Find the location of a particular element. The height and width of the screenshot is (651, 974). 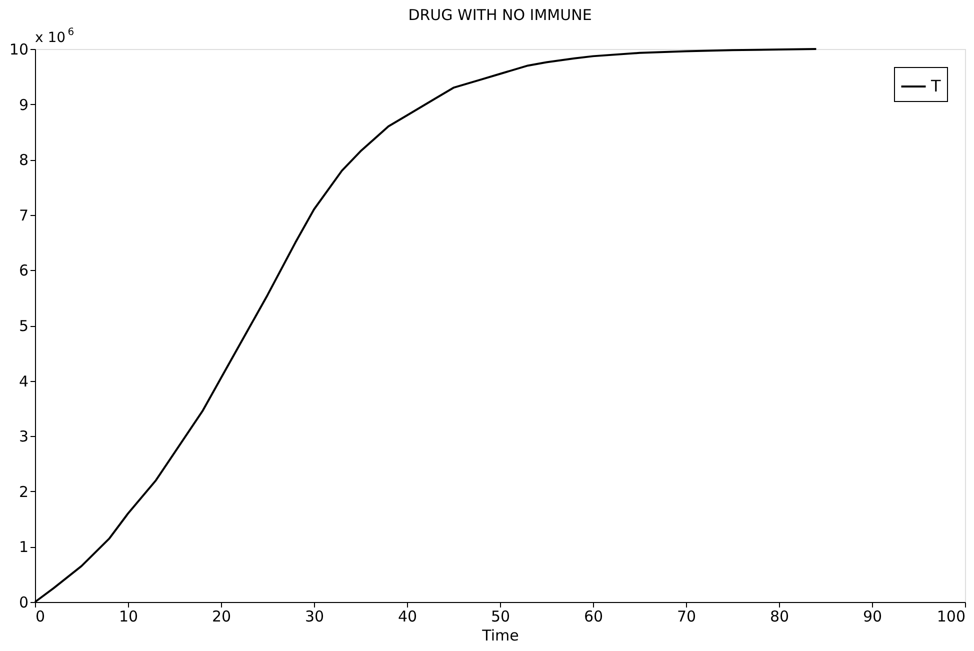

x-tick-label: 40 is located at coordinates (408, 617).